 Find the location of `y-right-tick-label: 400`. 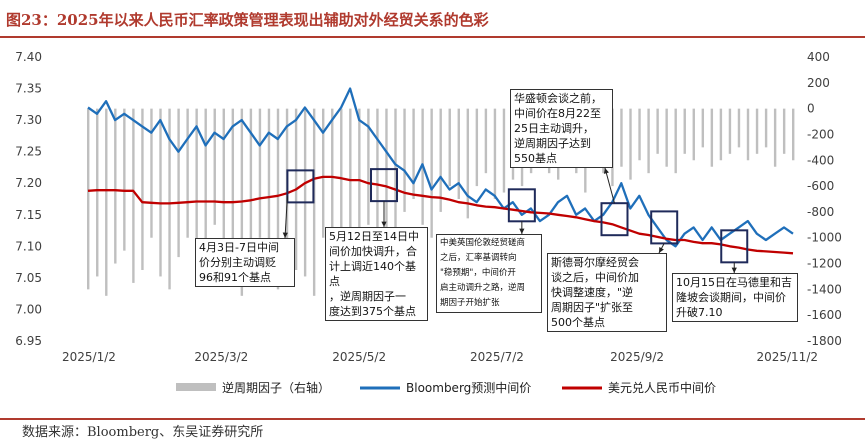

y-right-tick-label: 400 is located at coordinates (818, 57).